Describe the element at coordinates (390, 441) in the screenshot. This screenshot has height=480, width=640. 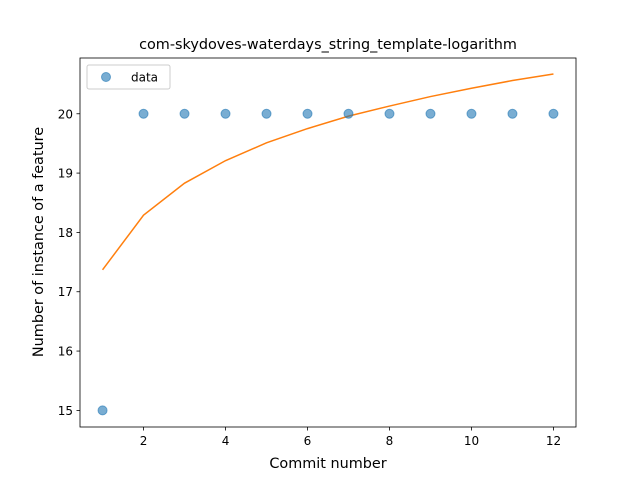
I see `x-tick-label: 8` at that location.